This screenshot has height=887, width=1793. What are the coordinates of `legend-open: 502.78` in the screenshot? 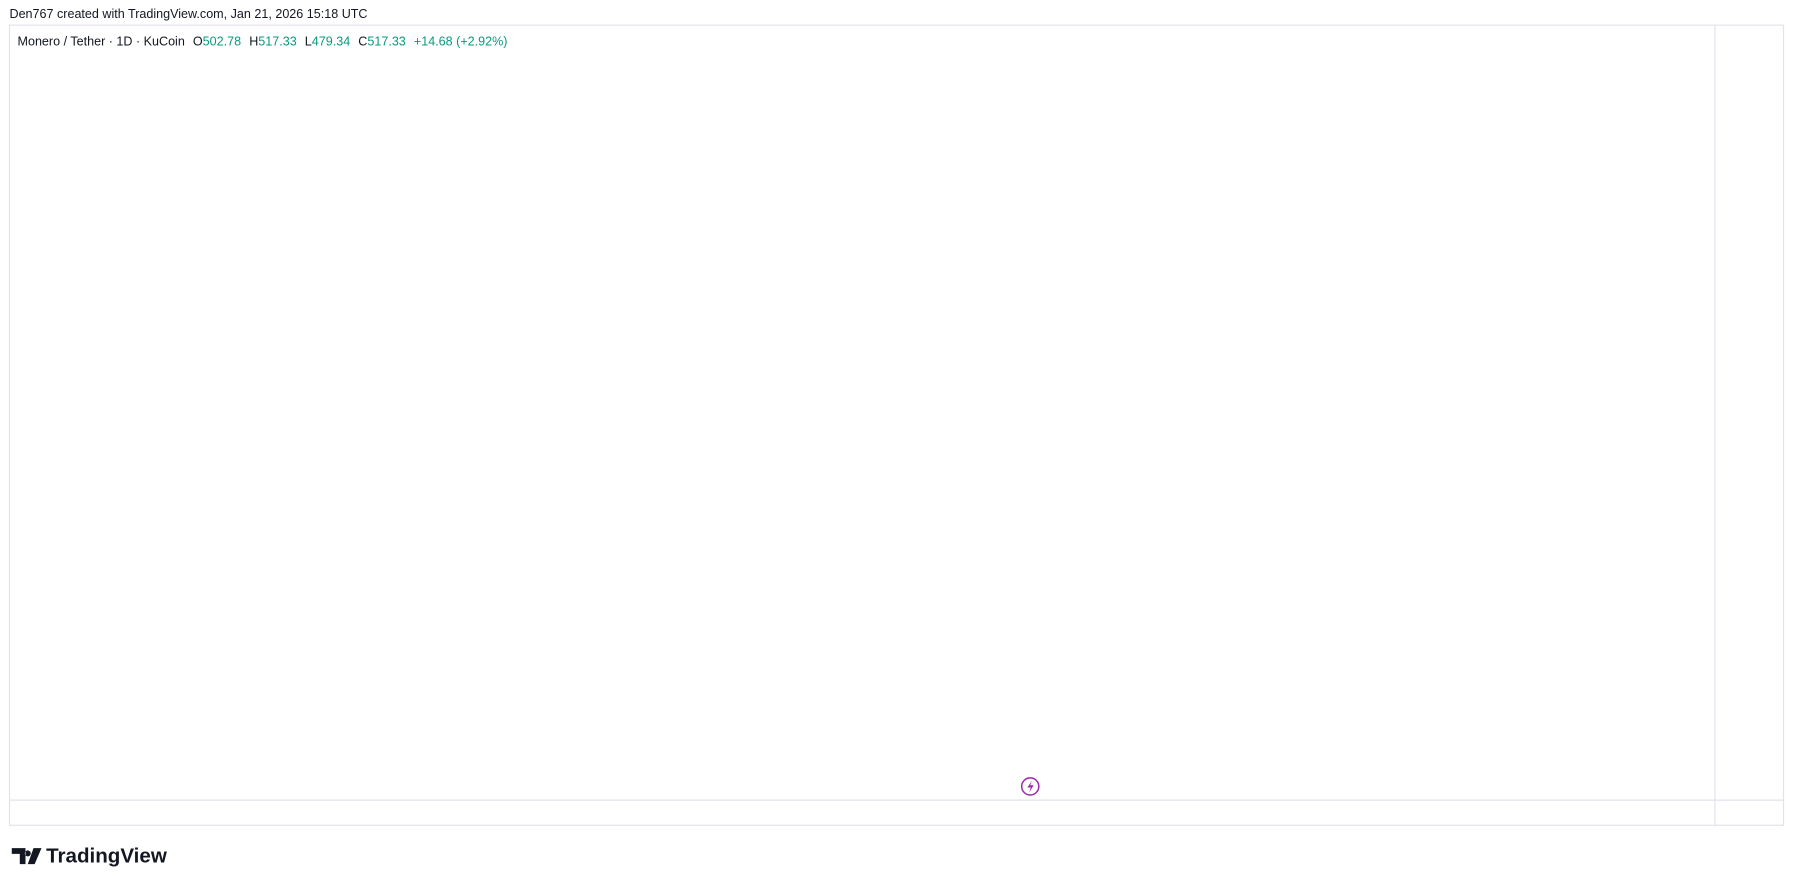 It's located at (222, 42).